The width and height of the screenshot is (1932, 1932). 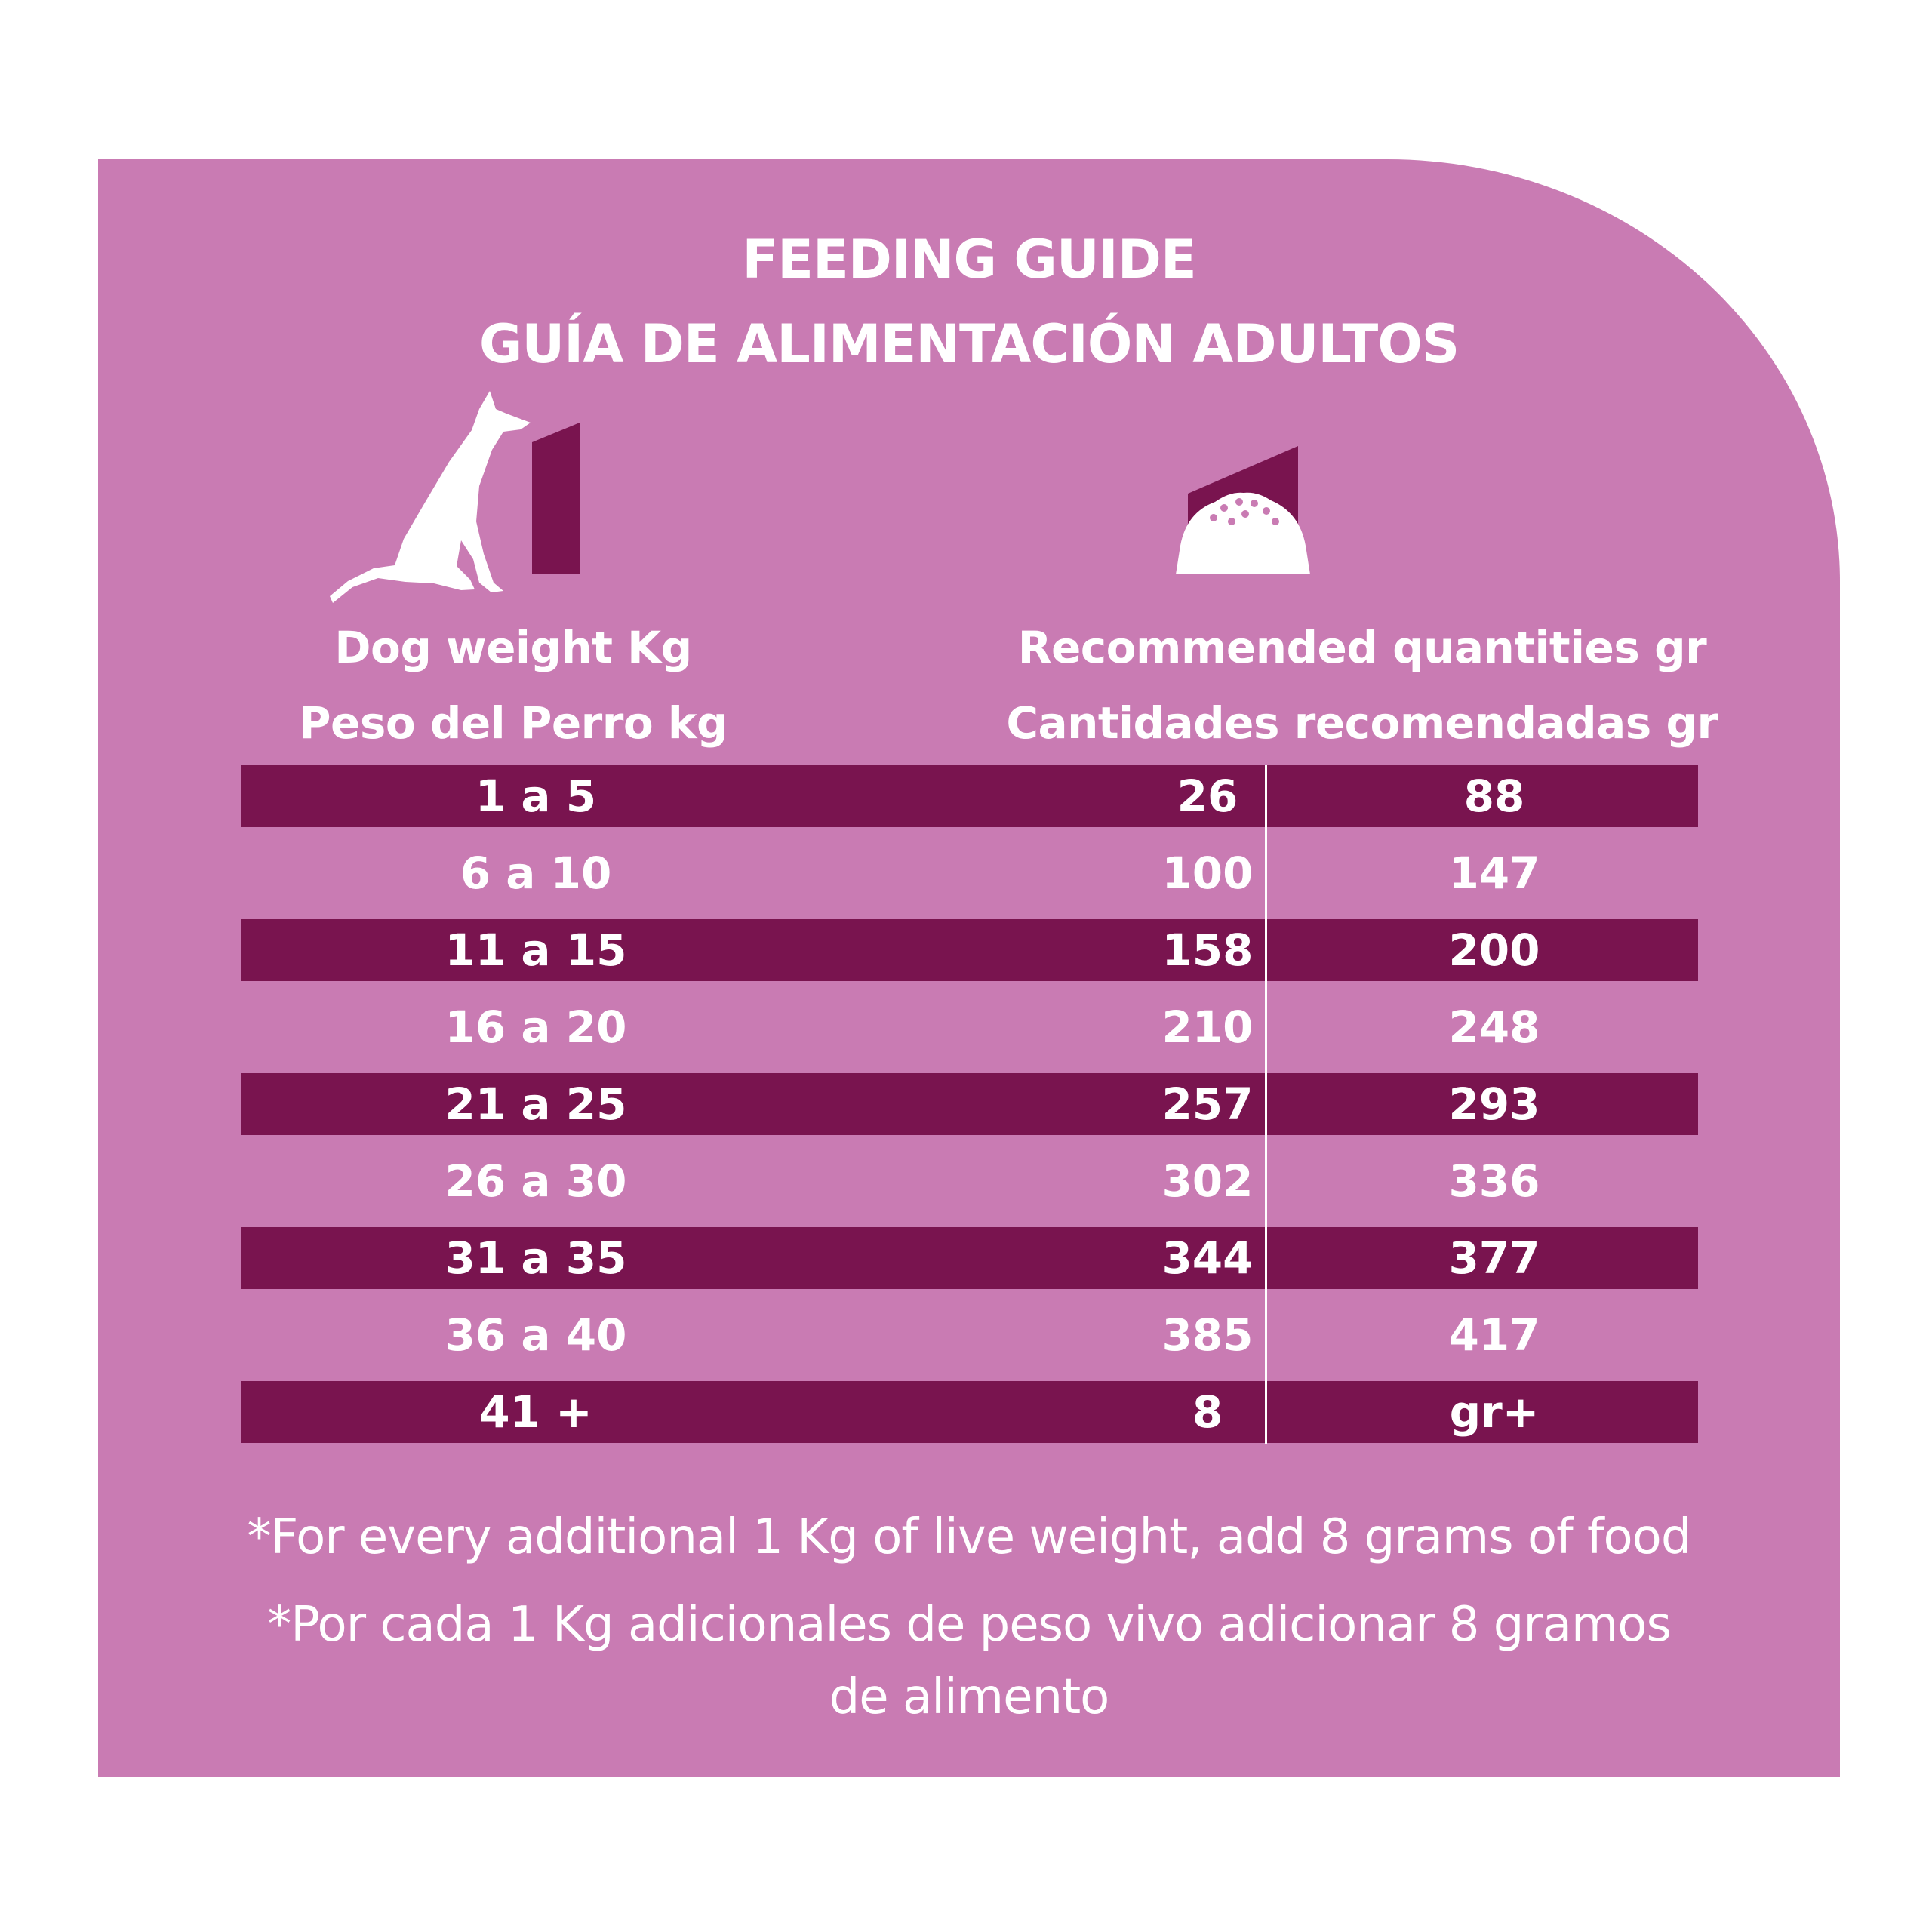 I want to click on max-quantity-cell: 293, so click(x=1494, y=1104).